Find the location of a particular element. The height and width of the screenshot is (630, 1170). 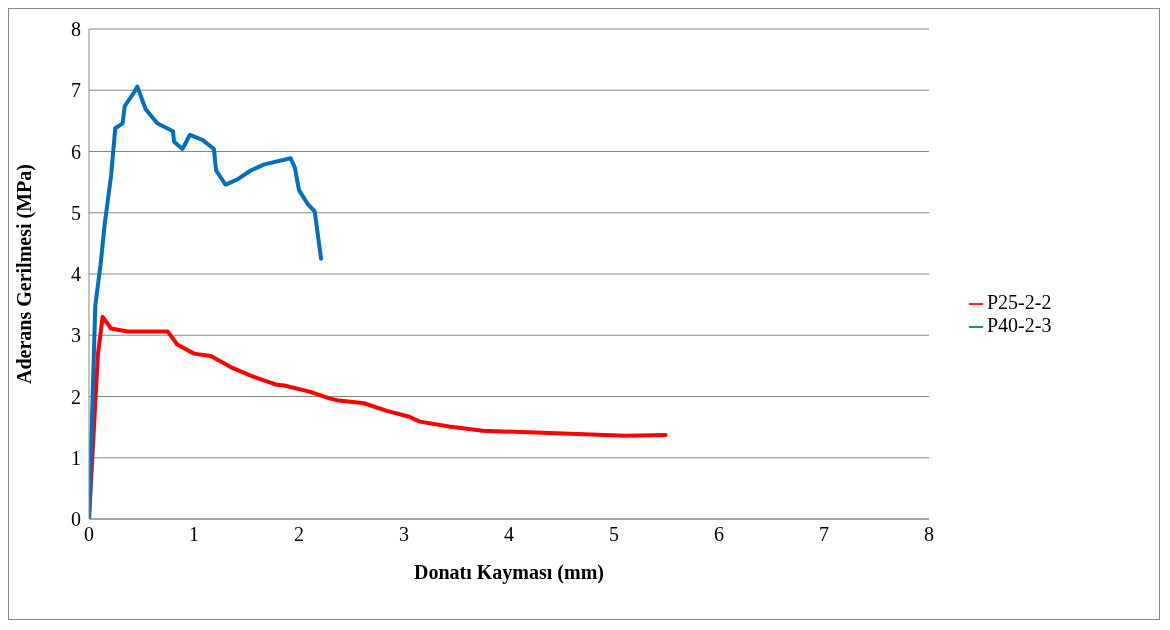

x-tick-label: 8 is located at coordinates (929, 534).